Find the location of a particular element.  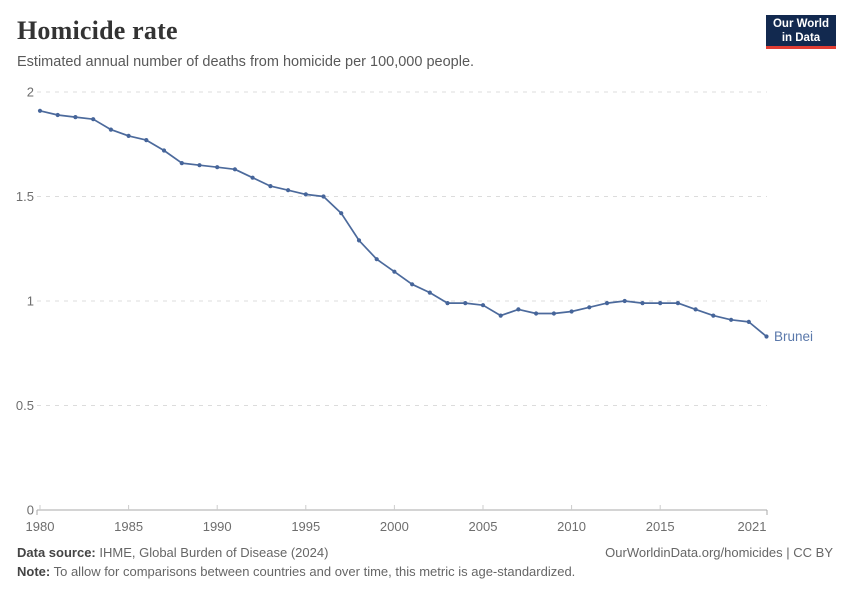

data-point-2017 is located at coordinates (695, 309).